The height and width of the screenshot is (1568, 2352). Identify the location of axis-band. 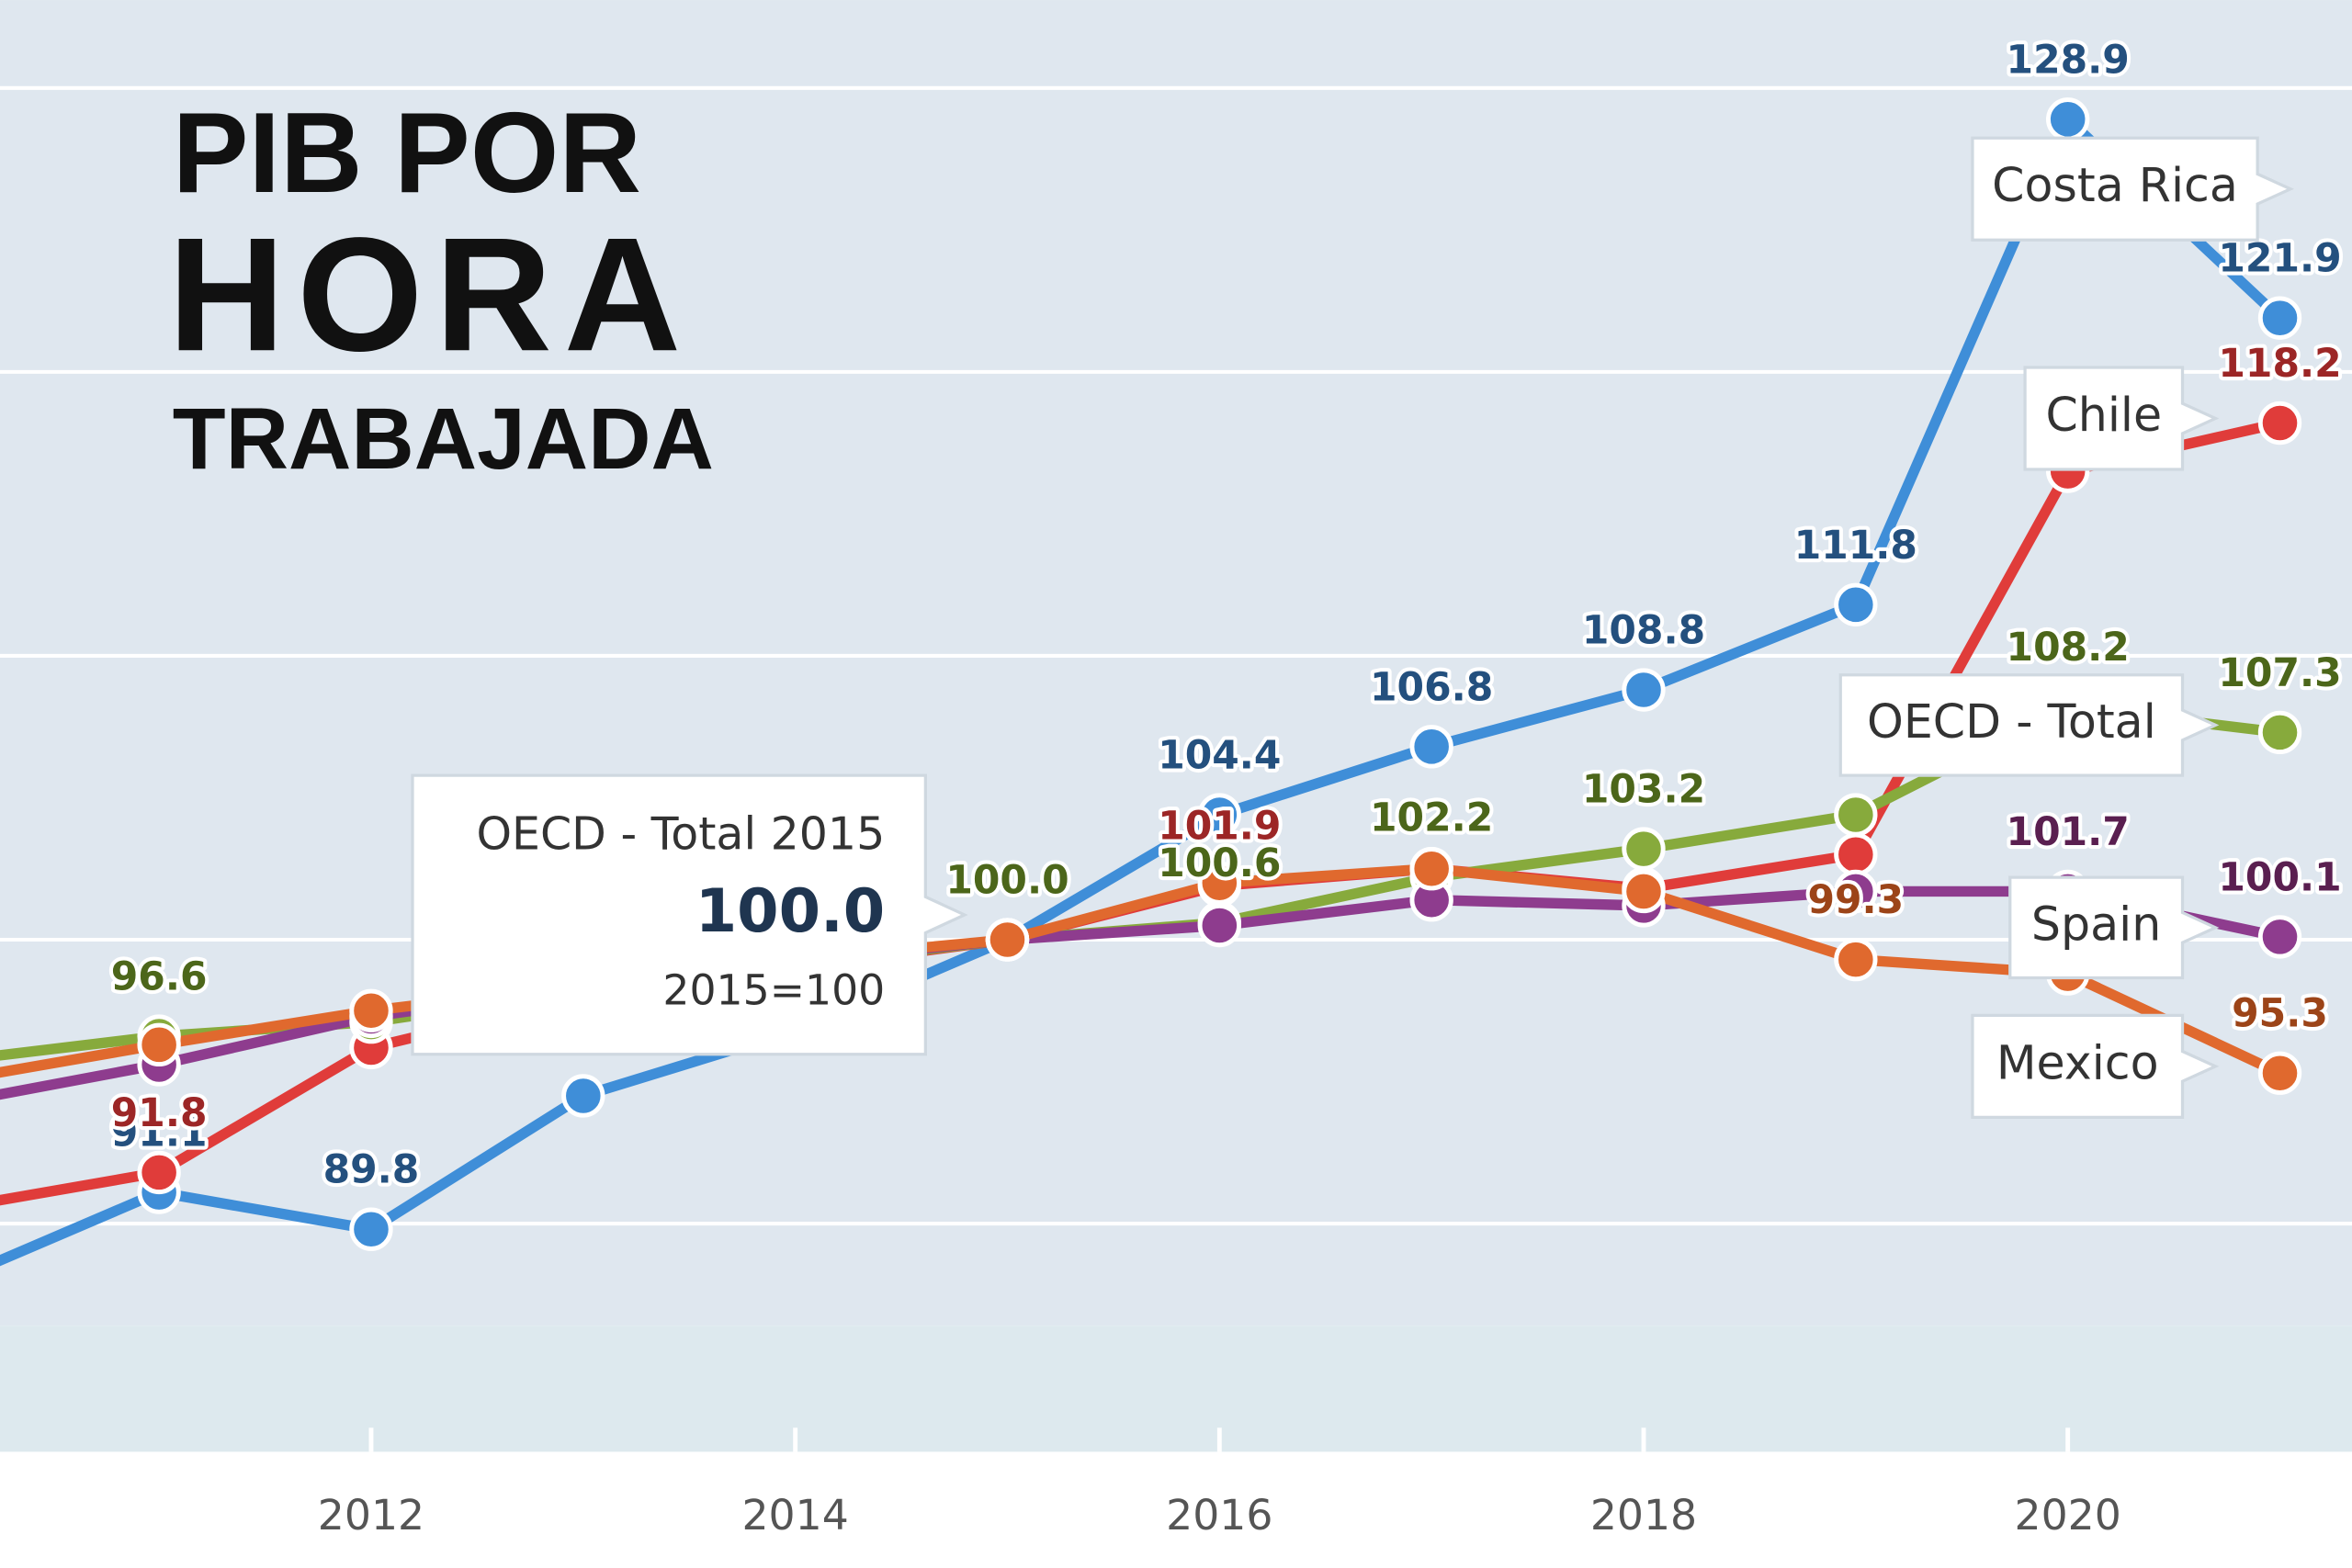
(1176, 1388).